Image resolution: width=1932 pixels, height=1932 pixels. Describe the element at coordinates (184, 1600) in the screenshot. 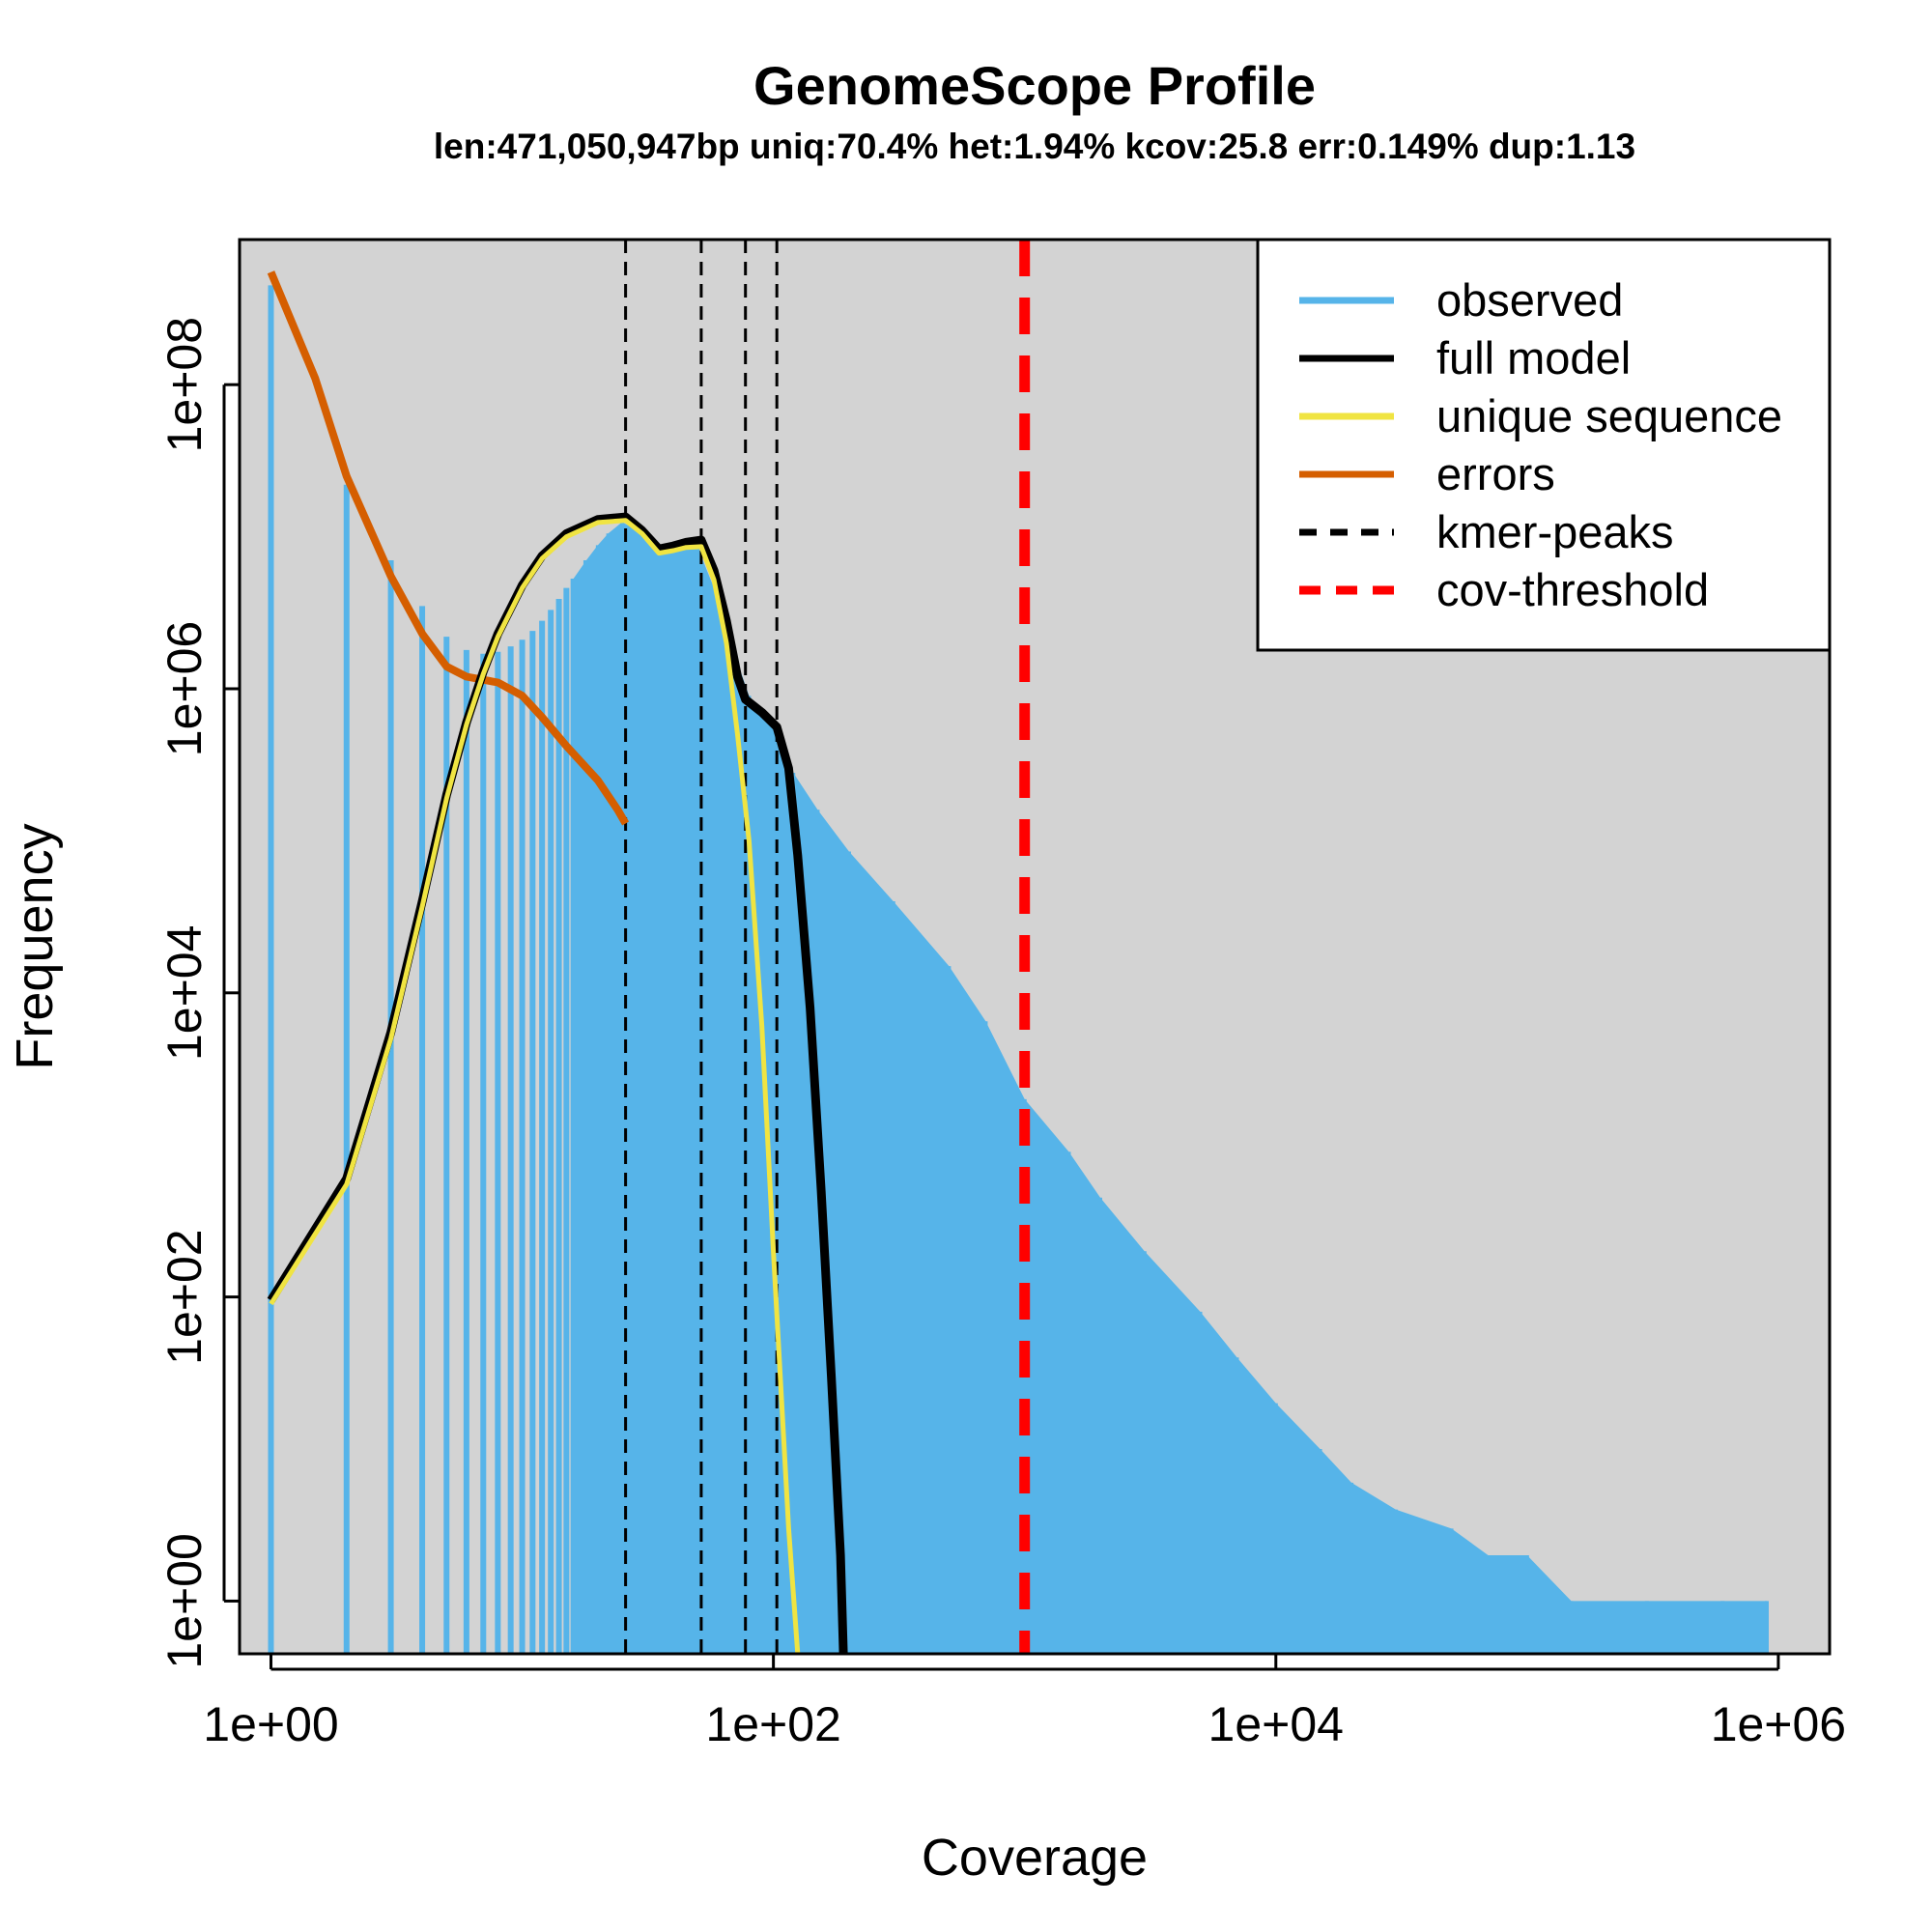

I see `y-tick-label: 1e+00` at that location.